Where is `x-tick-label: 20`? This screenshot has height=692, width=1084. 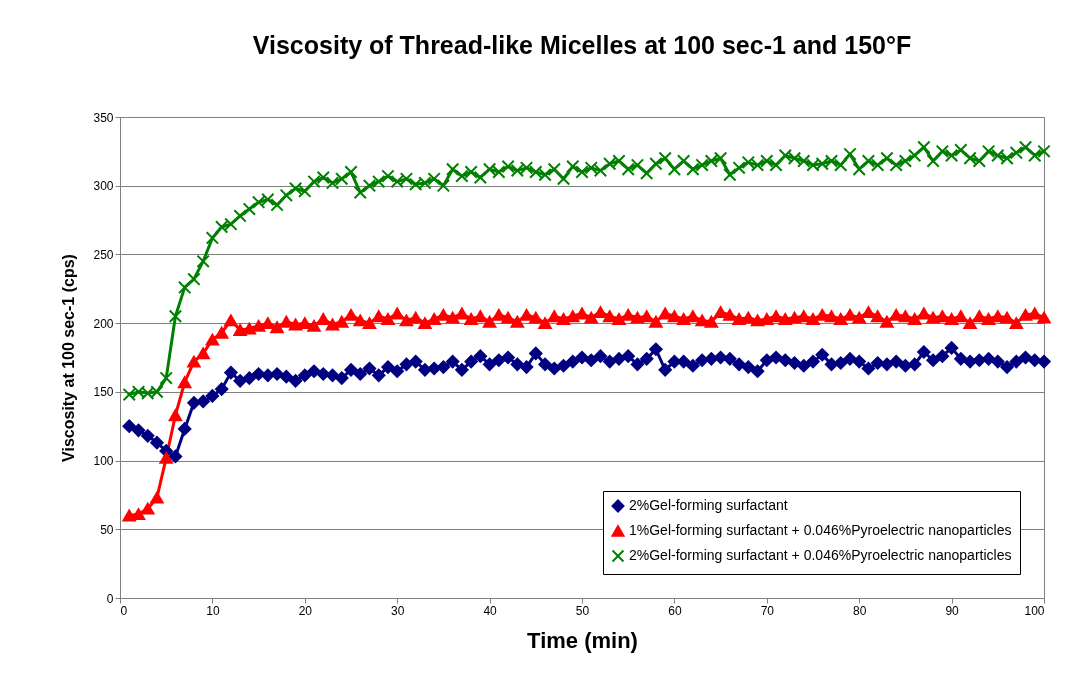
x-tick-label: 20 is located at coordinates (305, 610).